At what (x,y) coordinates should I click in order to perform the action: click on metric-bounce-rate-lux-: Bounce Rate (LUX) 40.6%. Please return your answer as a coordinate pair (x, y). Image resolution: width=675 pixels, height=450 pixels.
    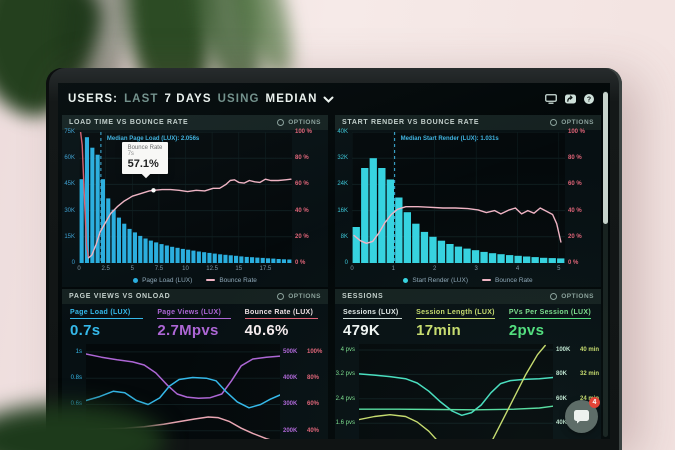
    Looking at the image, I should click on (281, 325).